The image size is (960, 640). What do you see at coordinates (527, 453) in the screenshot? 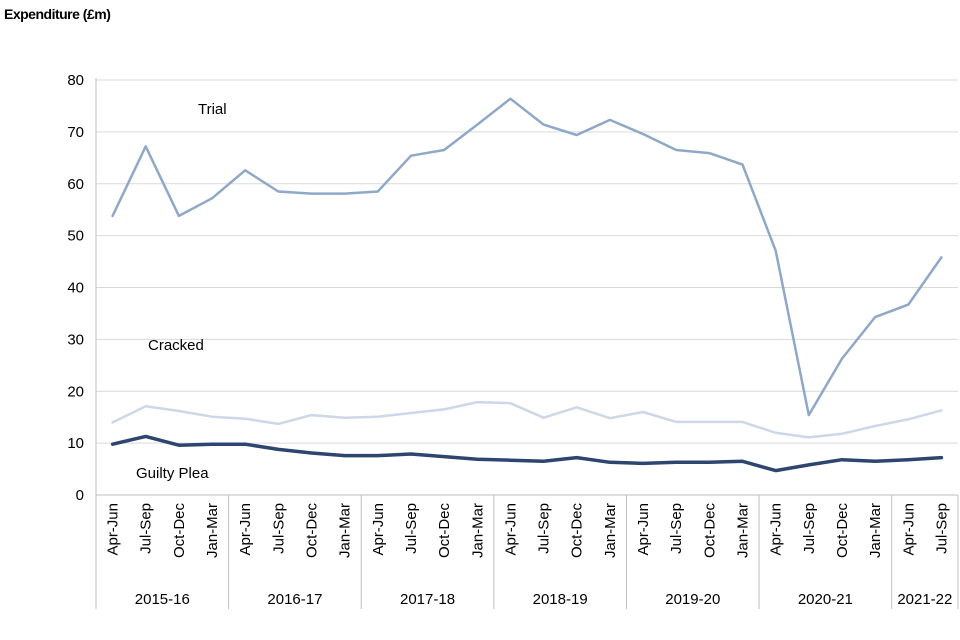
I see `series-line-guilty-plea` at bounding box center [527, 453].